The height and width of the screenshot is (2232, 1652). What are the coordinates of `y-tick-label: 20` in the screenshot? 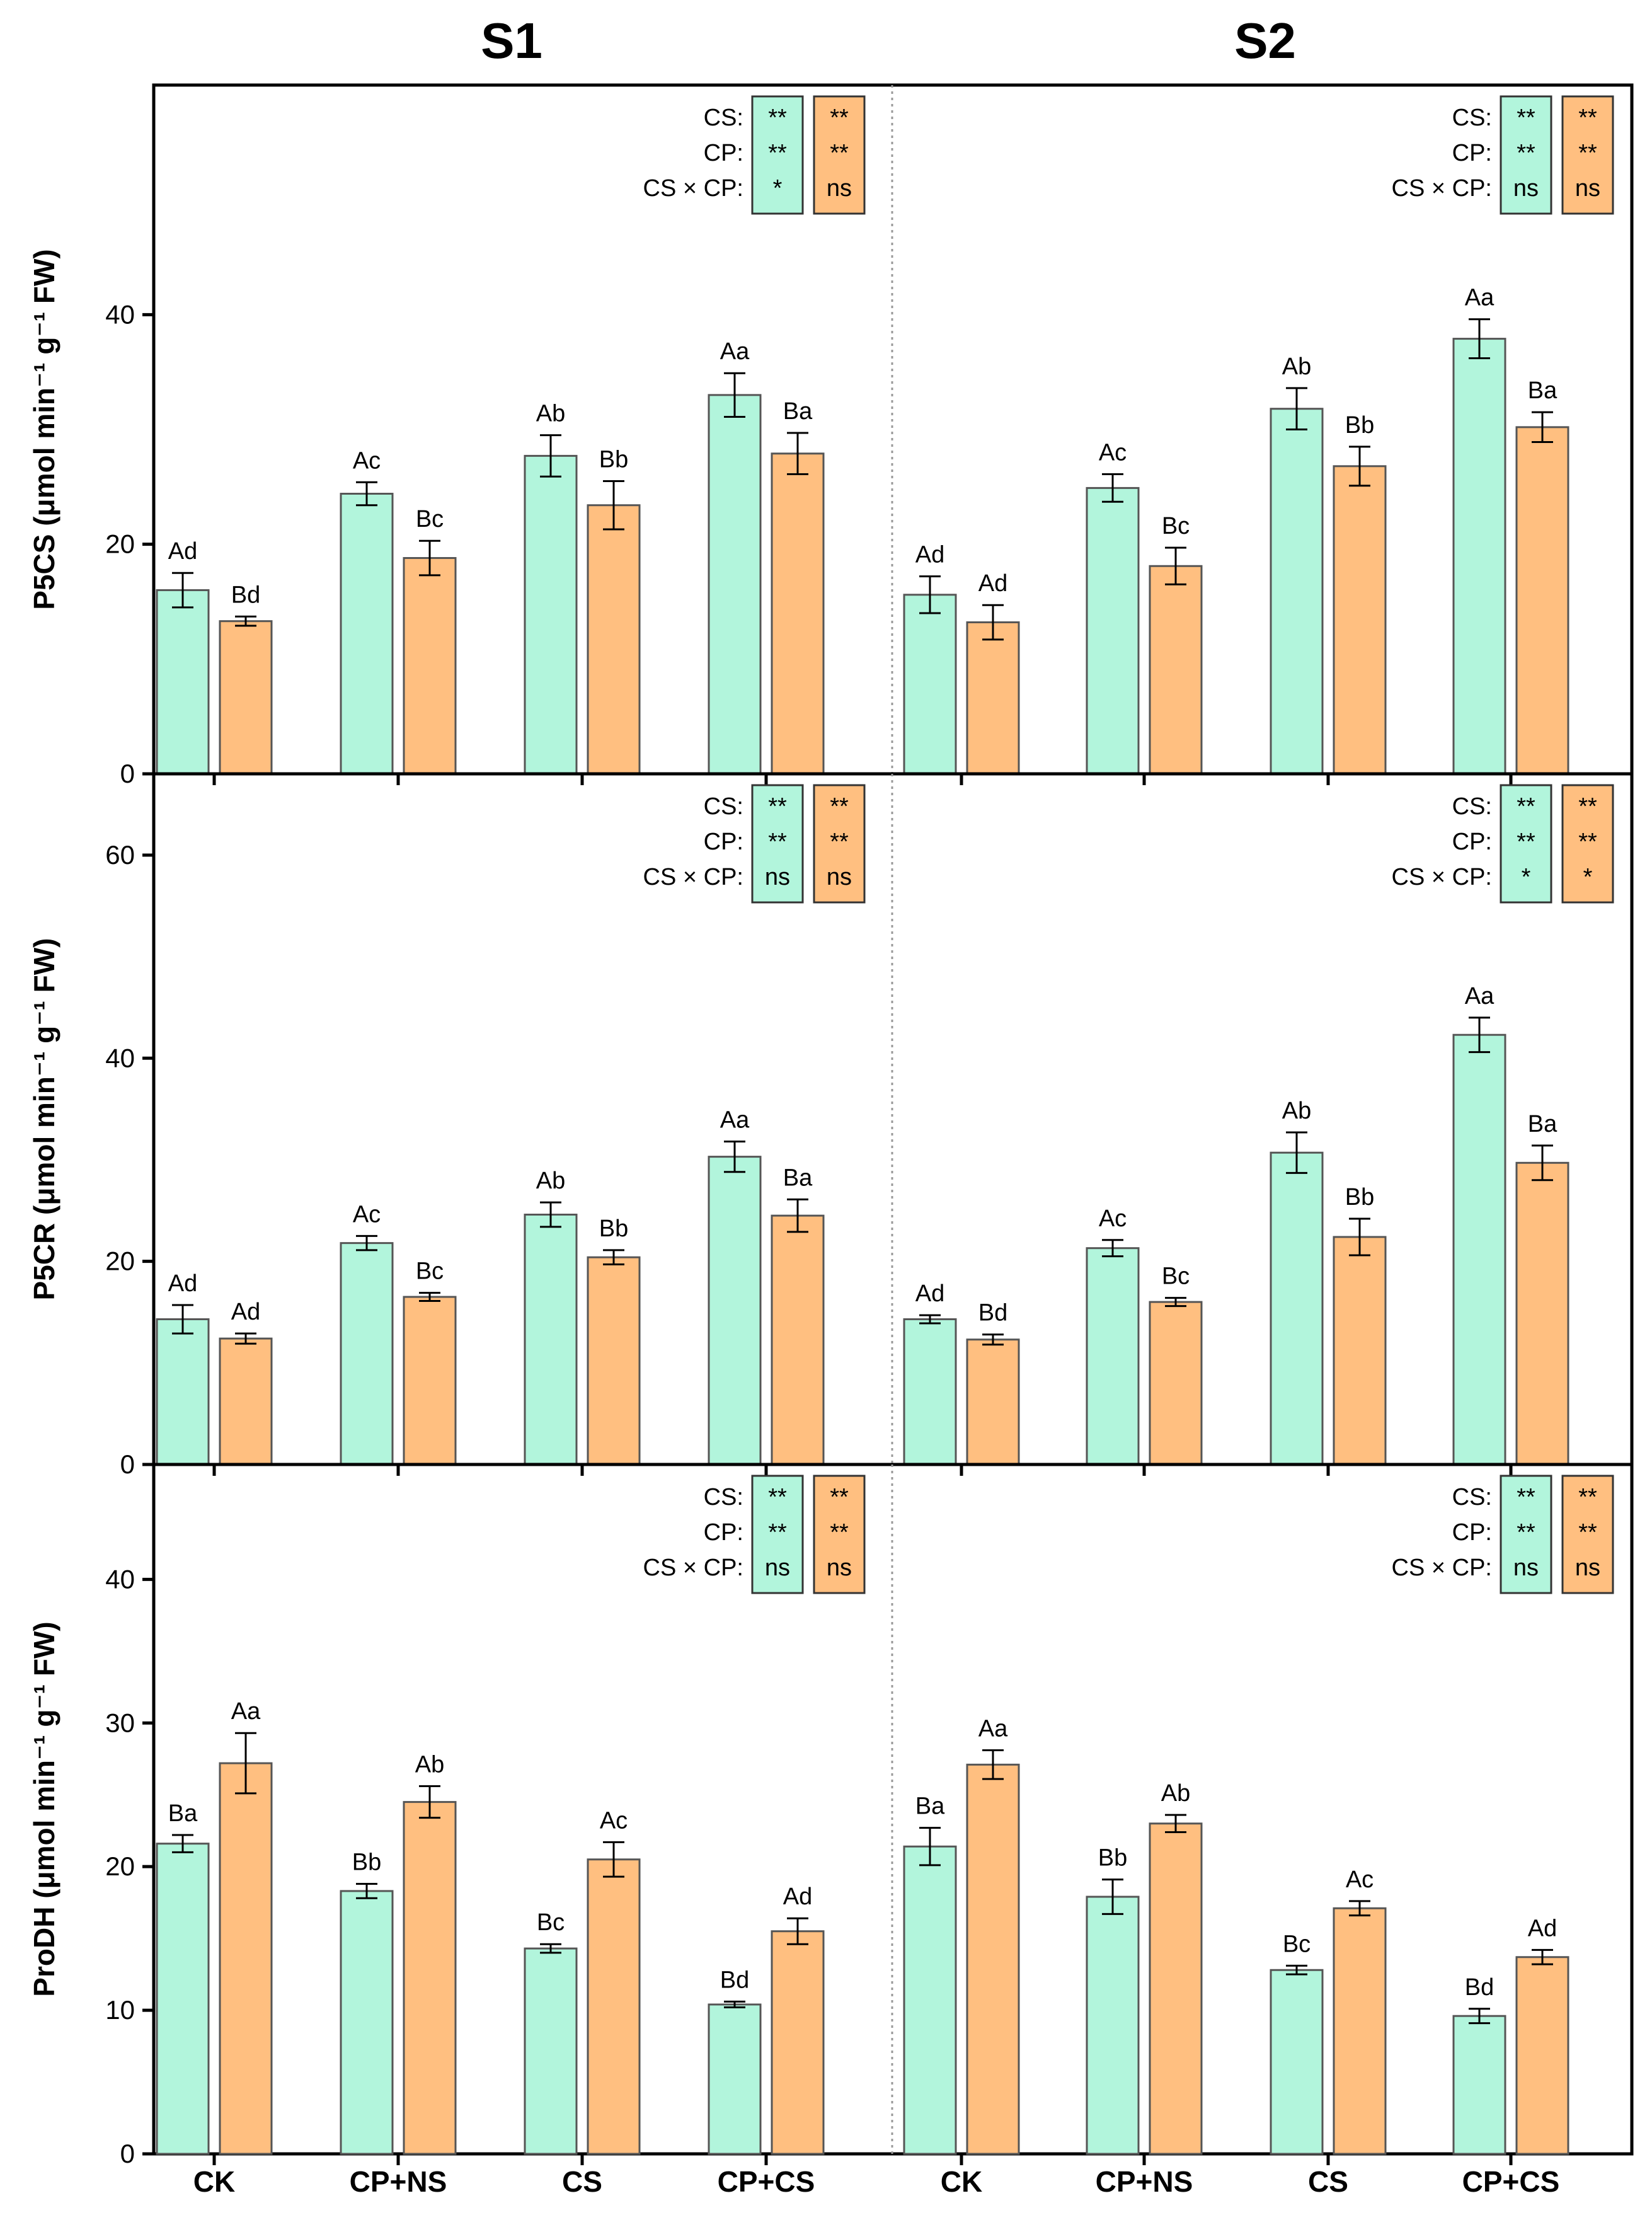 It's located at (120, 1261).